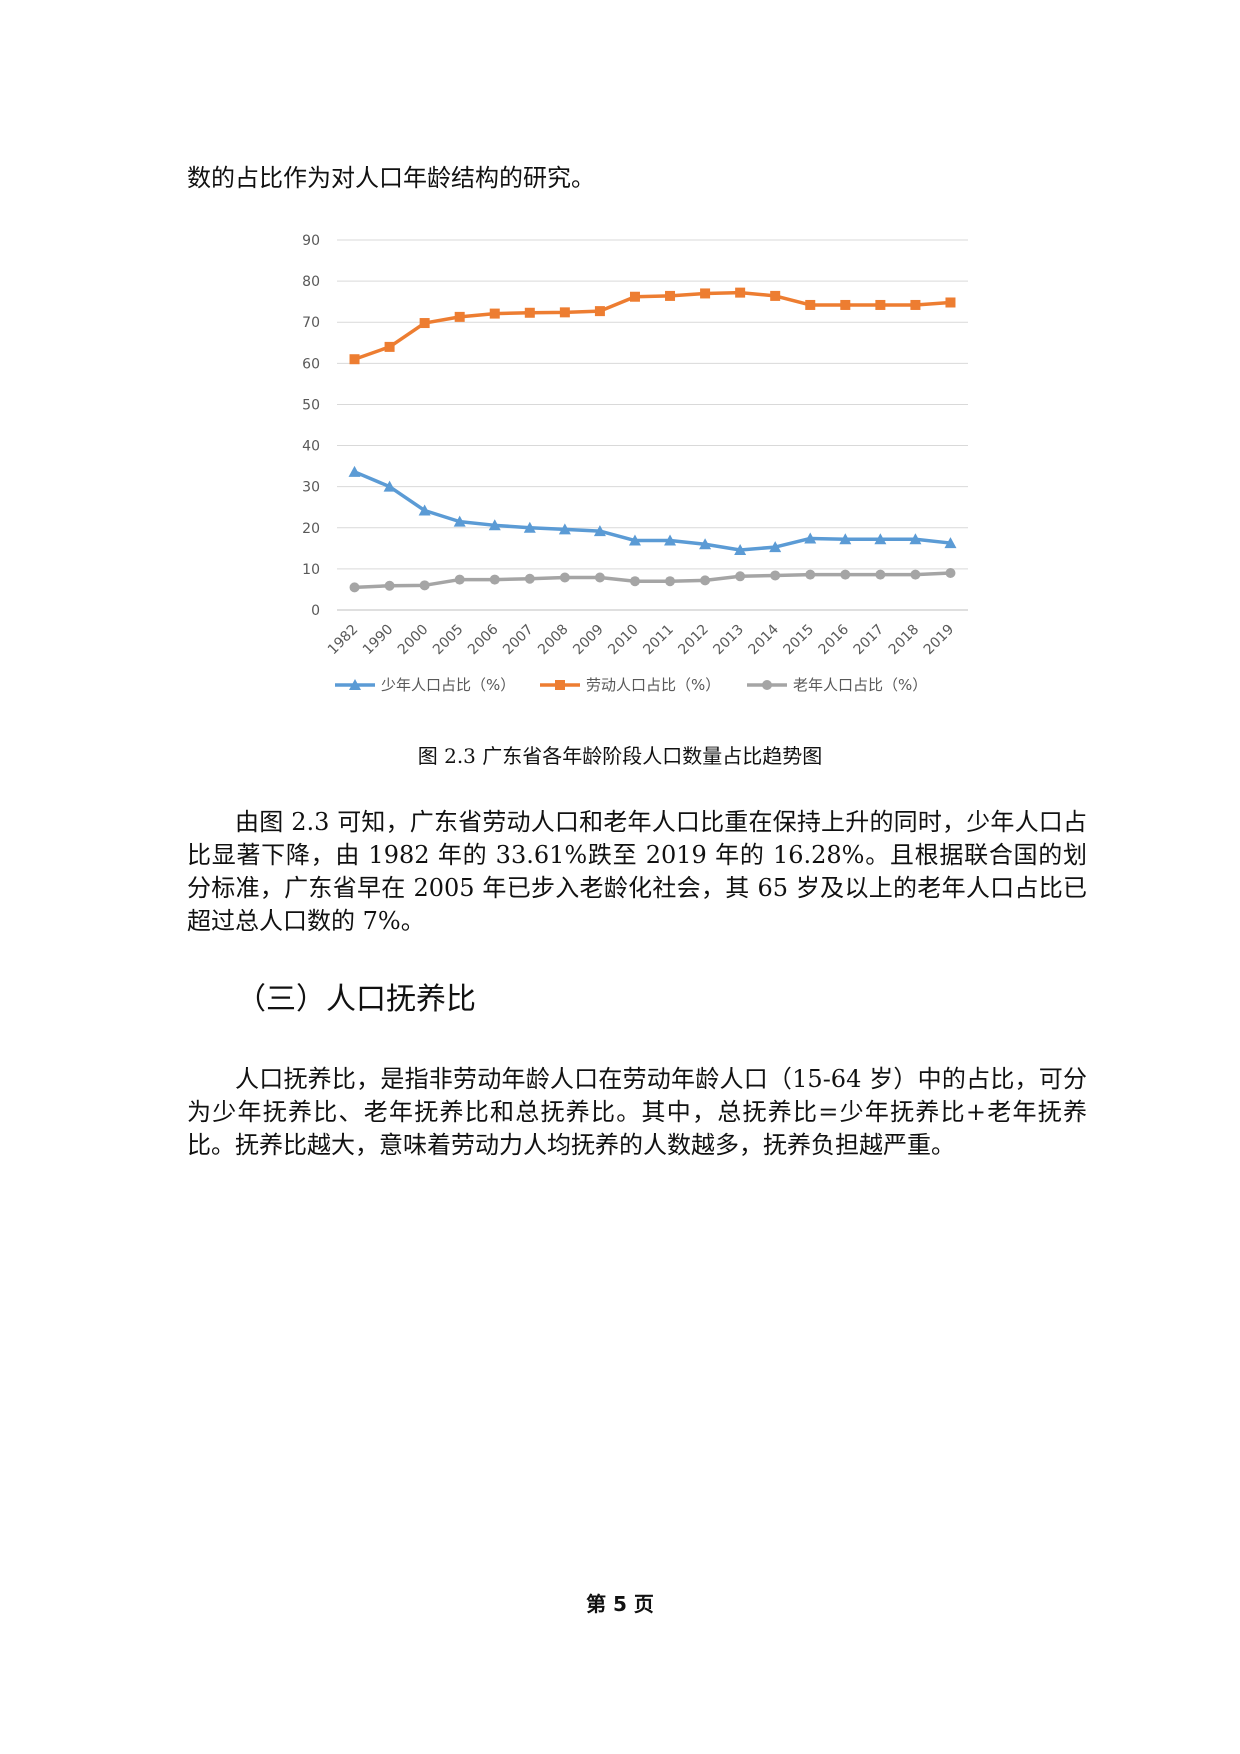 The height and width of the screenshot is (1754, 1240). Describe the element at coordinates (518, 640) in the screenshot. I see `x-tick-label: 2007` at that location.